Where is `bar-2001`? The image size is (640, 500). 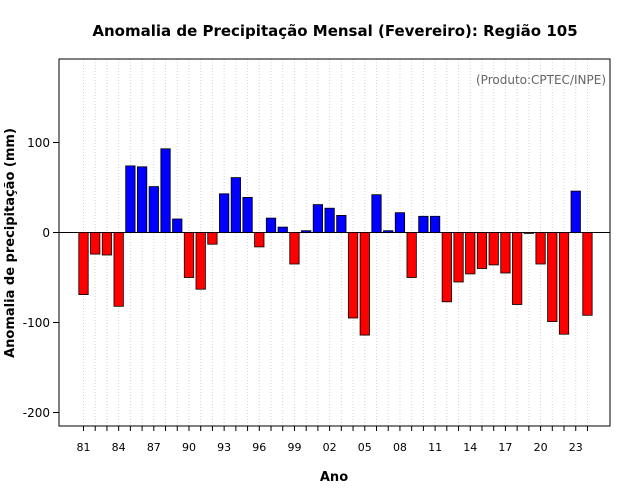 bar-2001 is located at coordinates (318, 218).